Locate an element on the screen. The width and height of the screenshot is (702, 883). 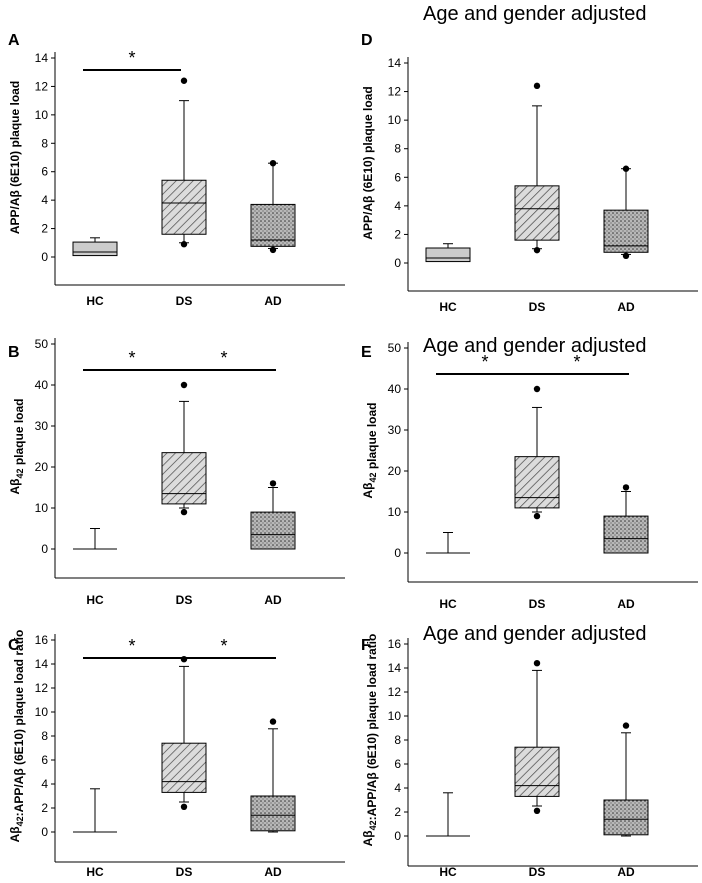
y-tick-label: 16 is located at coordinates (395, 644).